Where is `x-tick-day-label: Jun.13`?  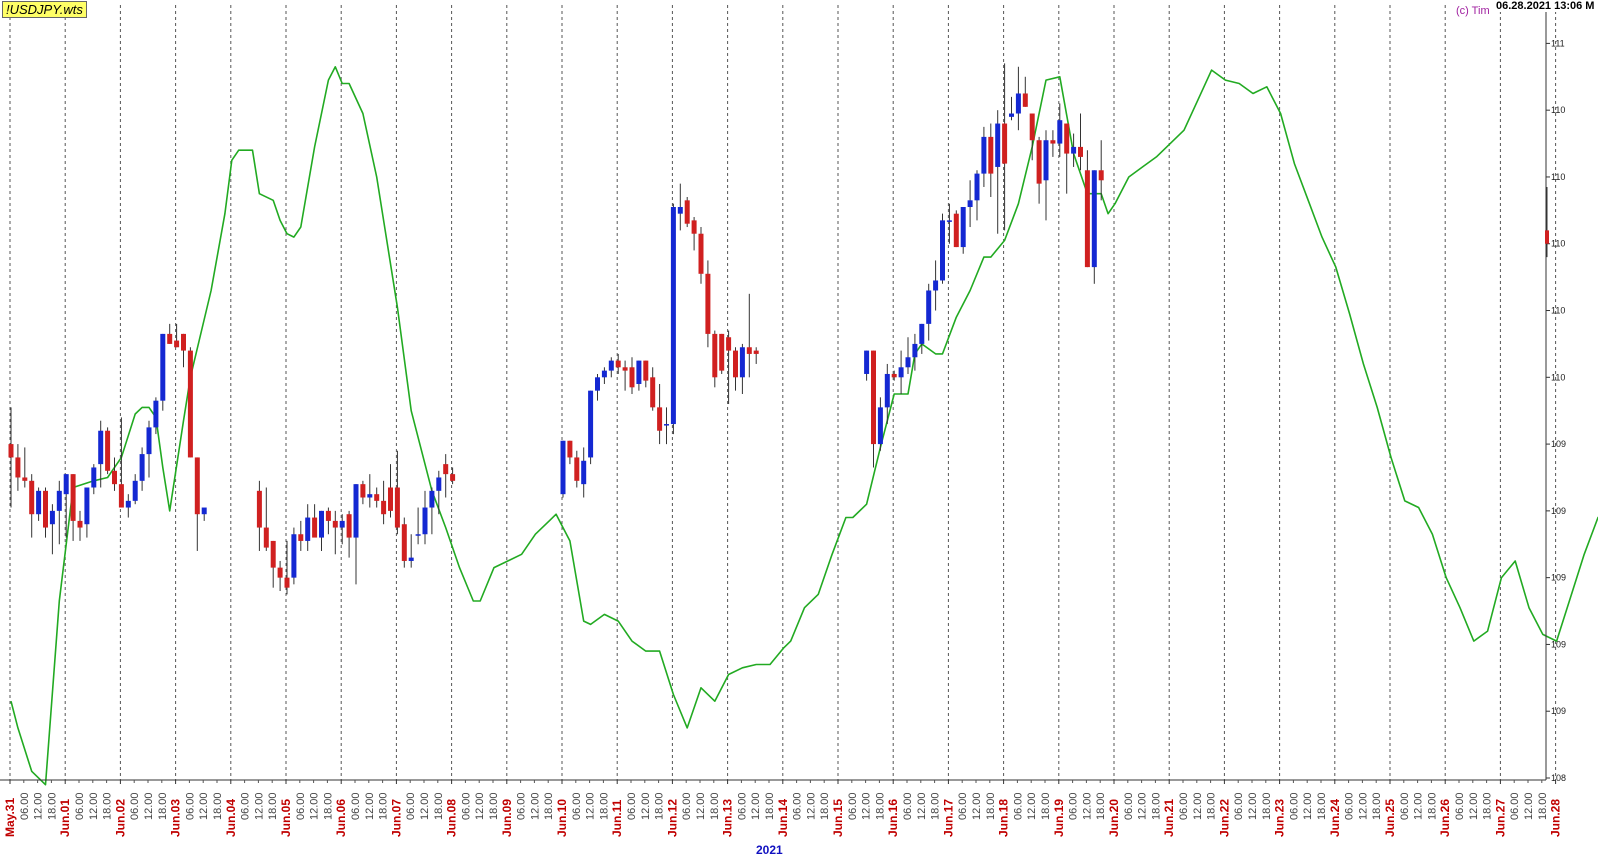
x-tick-day-label: Jun.13 is located at coordinates (728, 818).